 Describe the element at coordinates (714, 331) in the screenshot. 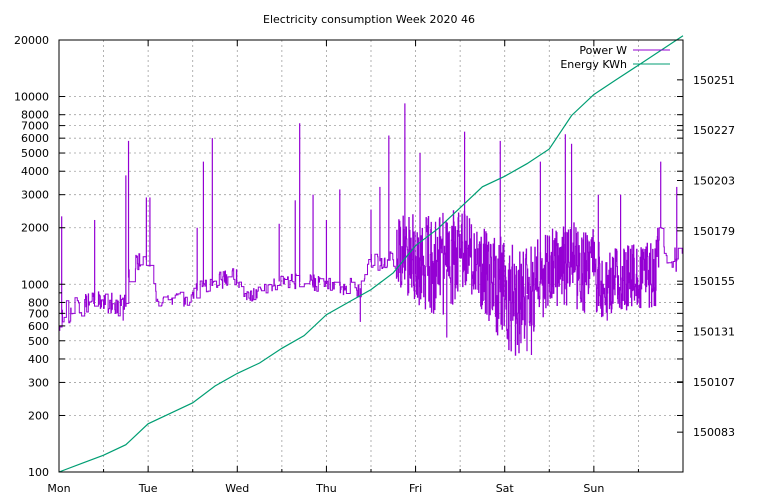

I see `y-right-tick-label-2: 150131` at that location.